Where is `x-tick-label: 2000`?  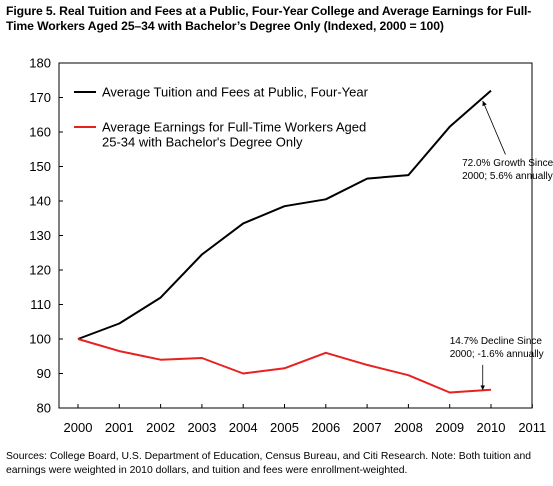 x-tick-label: 2000 is located at coordinates (78, 427).